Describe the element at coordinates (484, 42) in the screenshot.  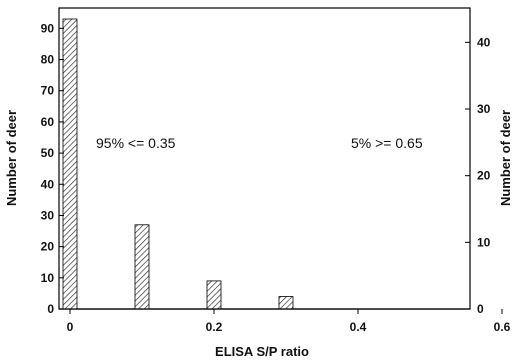
I see `right-tick-label: 40` at that location.